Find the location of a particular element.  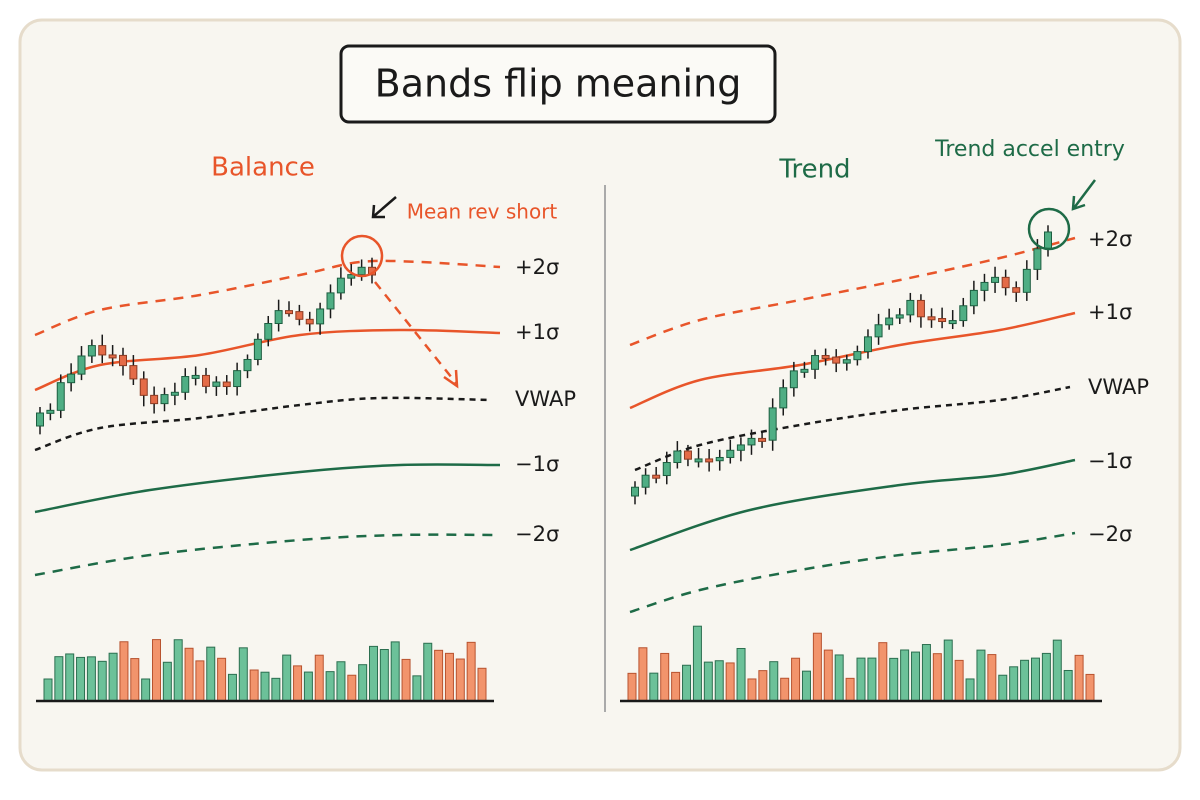

highlight-circle is located at coordinates (1049, 229).